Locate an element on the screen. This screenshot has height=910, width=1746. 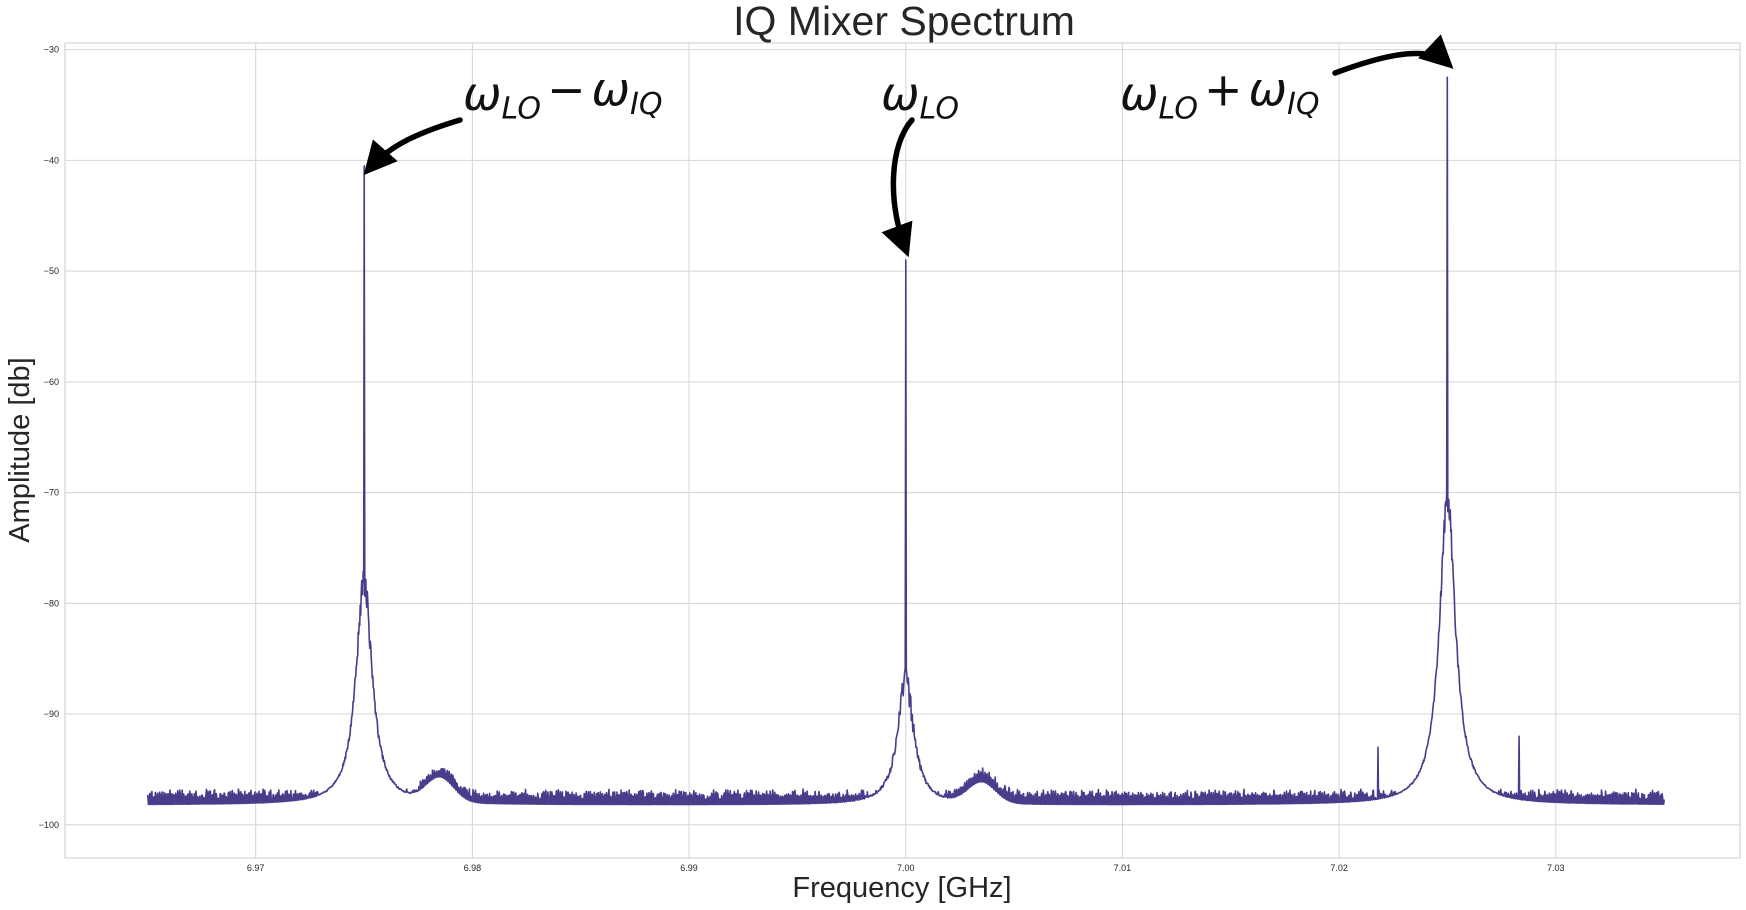
y-tick-label: −60 is located at coordinates (51, 382).